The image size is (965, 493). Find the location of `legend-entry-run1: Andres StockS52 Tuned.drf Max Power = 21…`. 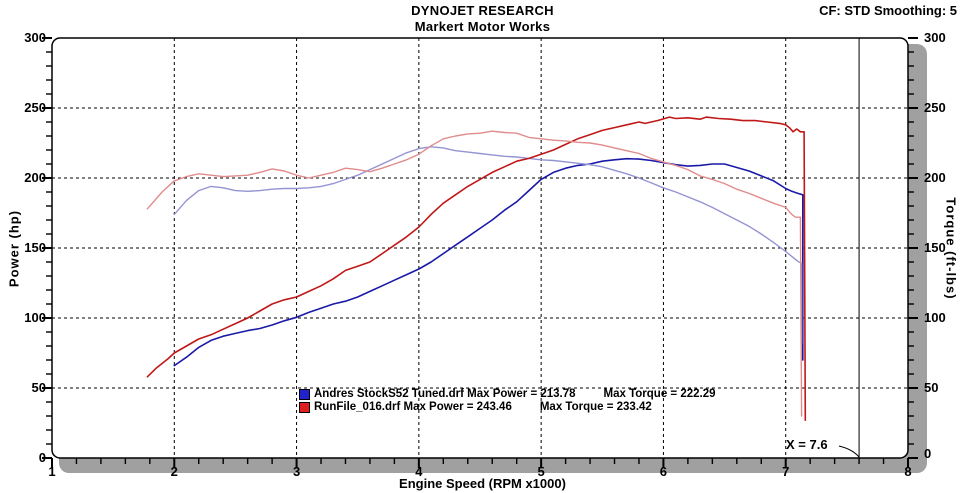

legend-entry-run1: Andres StockS52 Tuned.drf Max Power = 21… is located at coordinates (507, 394).